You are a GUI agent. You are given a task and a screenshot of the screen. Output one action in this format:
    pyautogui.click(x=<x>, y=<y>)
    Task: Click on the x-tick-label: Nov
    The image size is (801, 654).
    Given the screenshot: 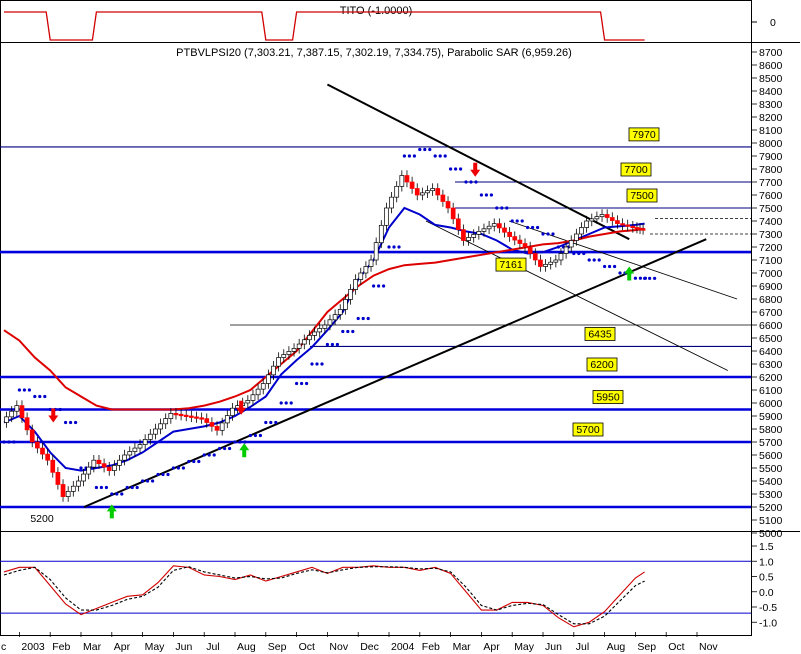 What is the action you would take?
    pyautogui.click(x=708, y=647)
    